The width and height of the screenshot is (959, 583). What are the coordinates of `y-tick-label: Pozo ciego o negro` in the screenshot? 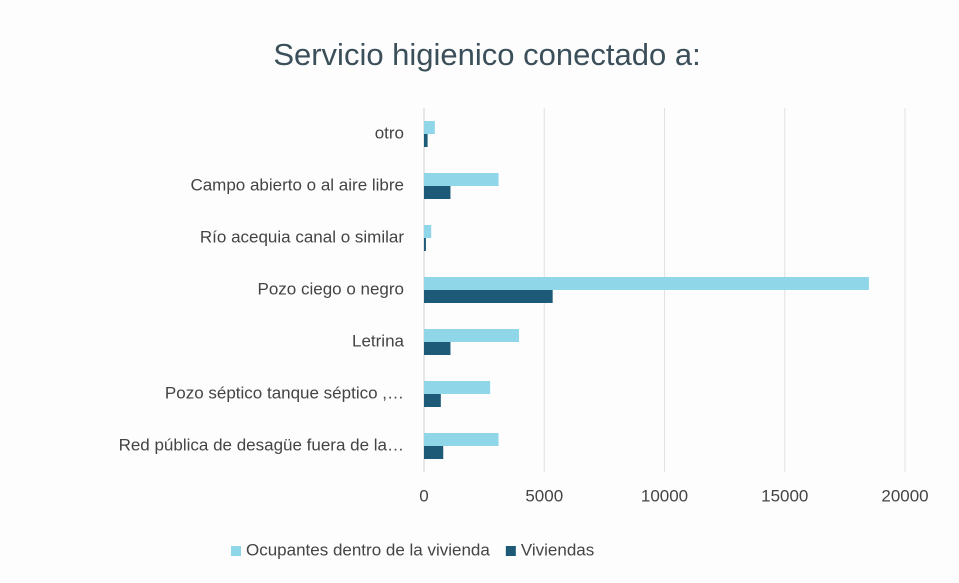 It's located at (331, 288).